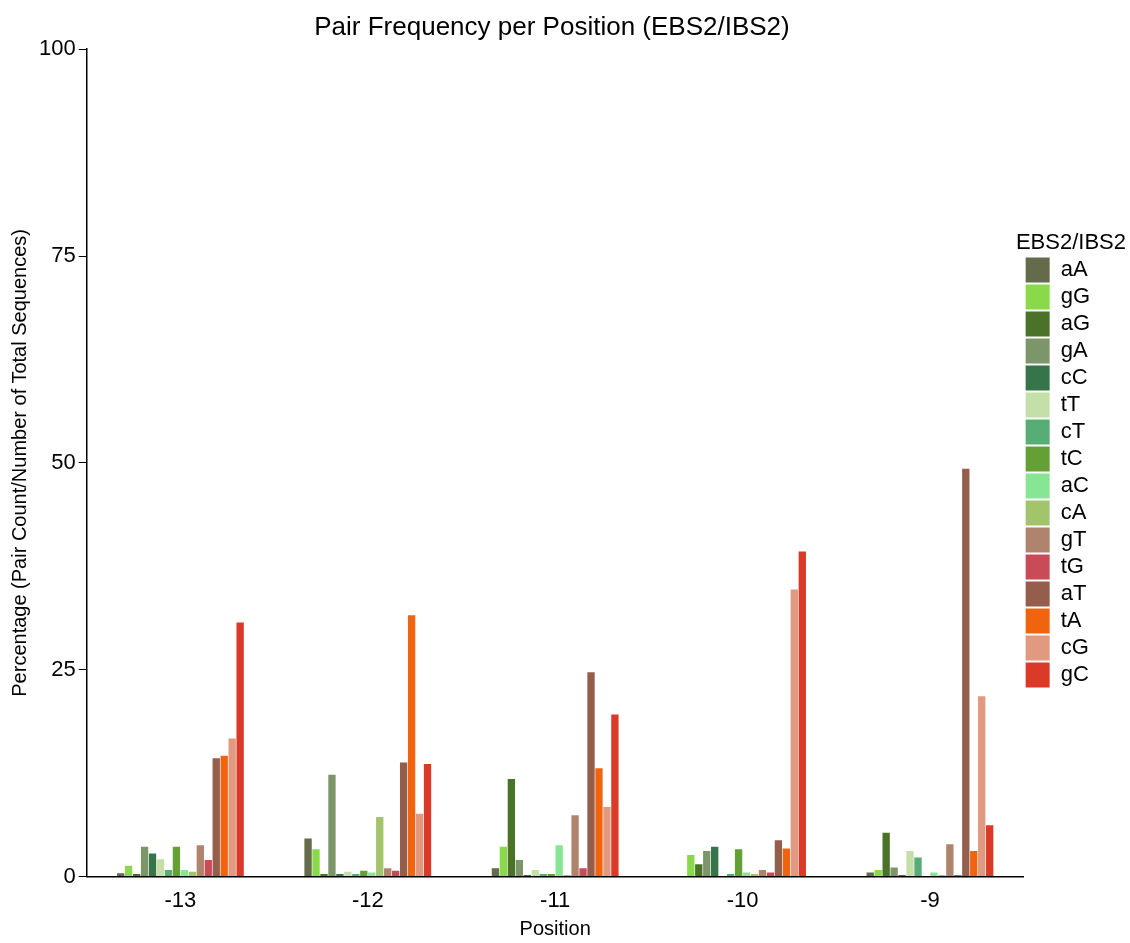 The image size is (1130, 943). Describe the element at coordinates (1073, 431) in the screenshot. I see `legend-label: cT` at that location.